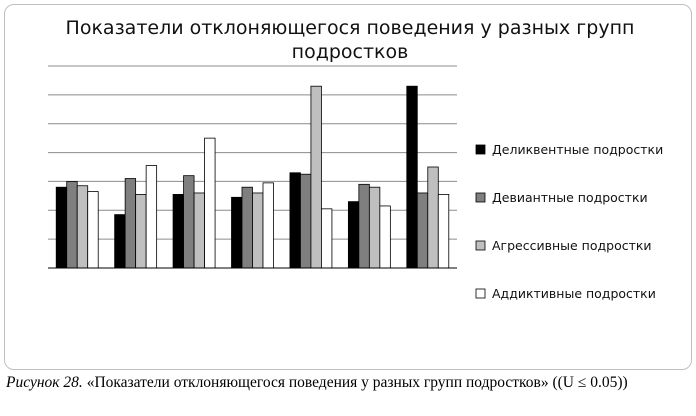 This screenshot has height=416, width=696. Describe the element at coordinates (574, 293) in the screenshot. I see `legend-label: Аддиктивные подростки` at that location.